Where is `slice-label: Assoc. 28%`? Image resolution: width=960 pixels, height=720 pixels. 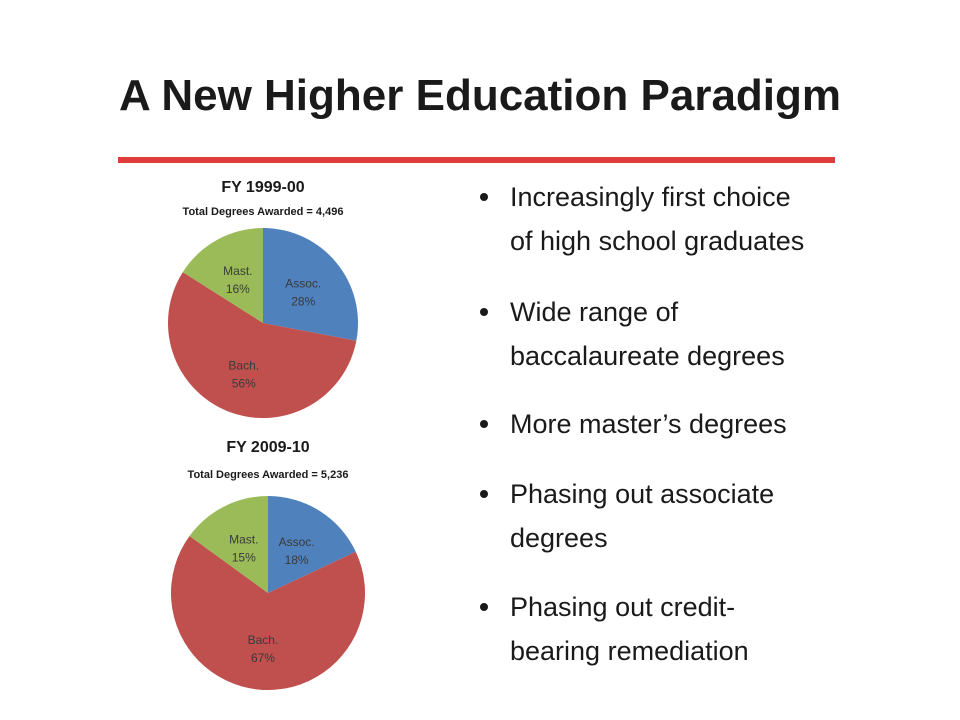 slice-label: Assoc. 28% is located at coordinates (303, 293).